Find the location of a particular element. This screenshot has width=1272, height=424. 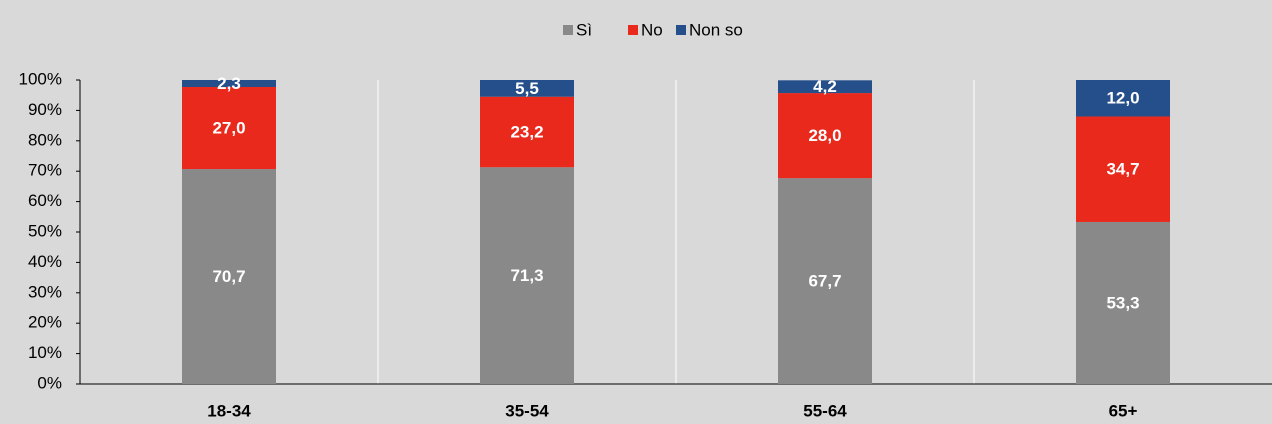

value-label: 53,3 is located at coordinates (1122, 302).